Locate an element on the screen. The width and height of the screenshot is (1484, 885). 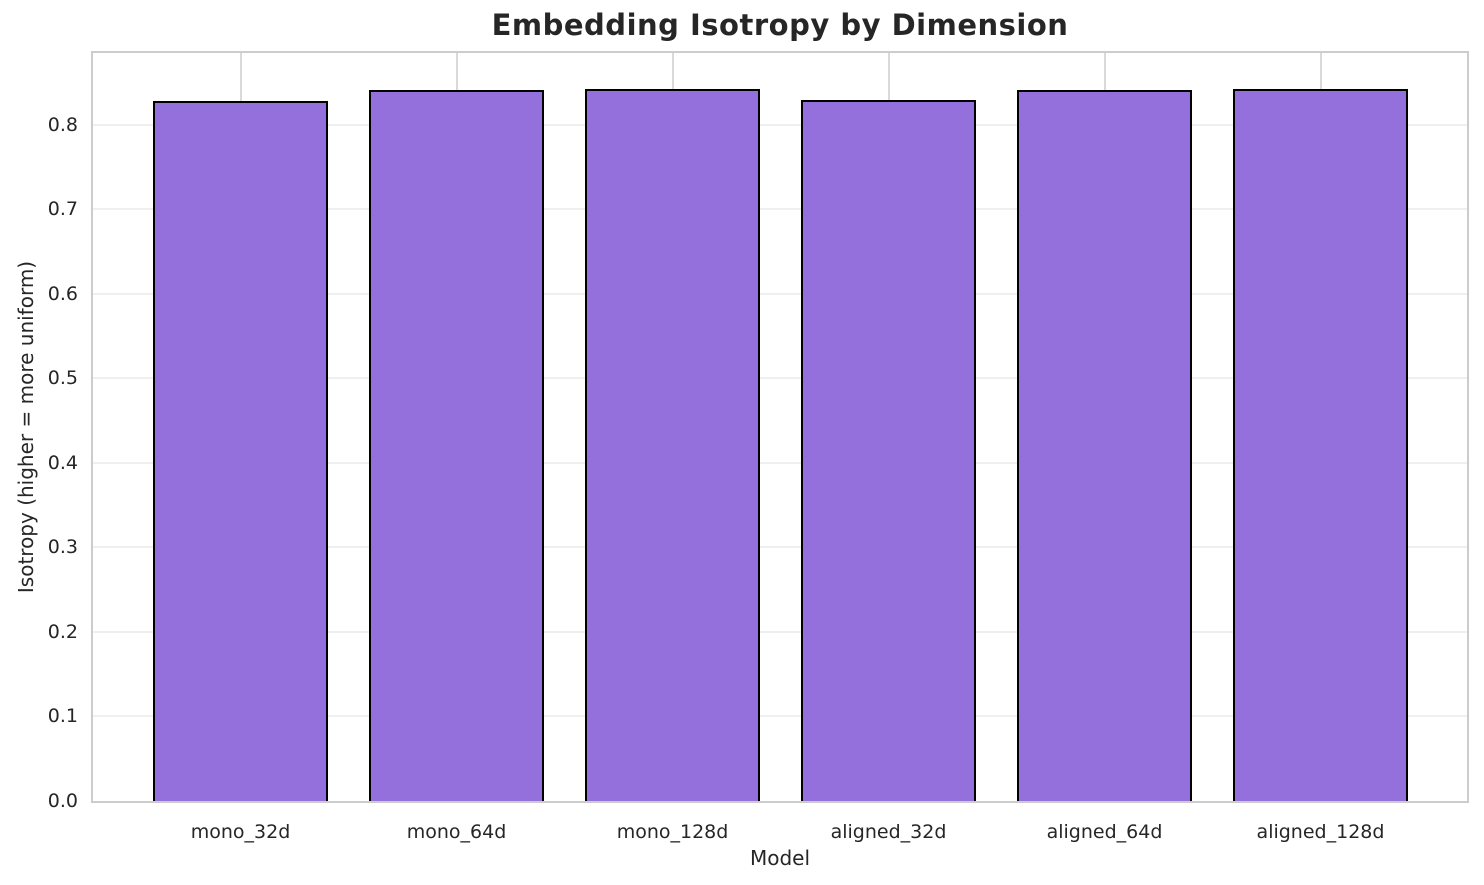
x-axis-label: Model is located at coordinates (780, 858).